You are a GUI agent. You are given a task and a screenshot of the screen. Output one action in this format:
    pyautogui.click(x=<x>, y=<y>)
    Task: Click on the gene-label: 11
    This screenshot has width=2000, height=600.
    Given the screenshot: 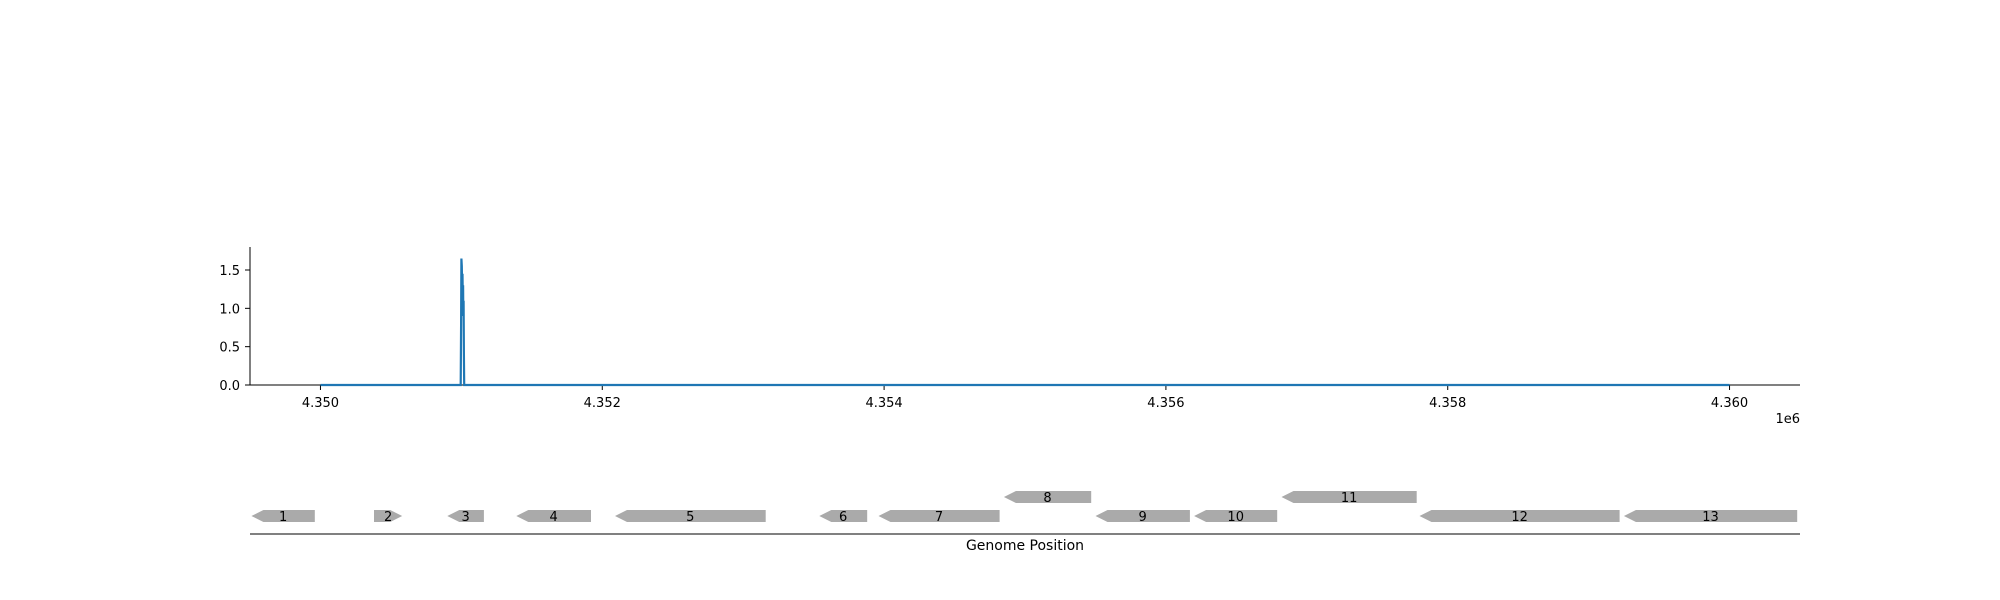 What is the action you would take?
    pyautogui.click(x=1349, y=498)
    